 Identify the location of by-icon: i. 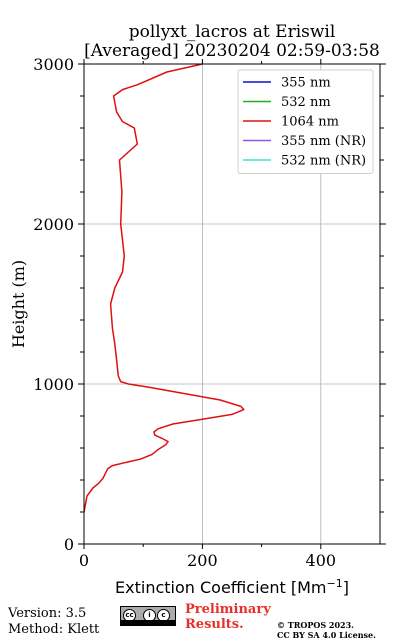
(149, 615).